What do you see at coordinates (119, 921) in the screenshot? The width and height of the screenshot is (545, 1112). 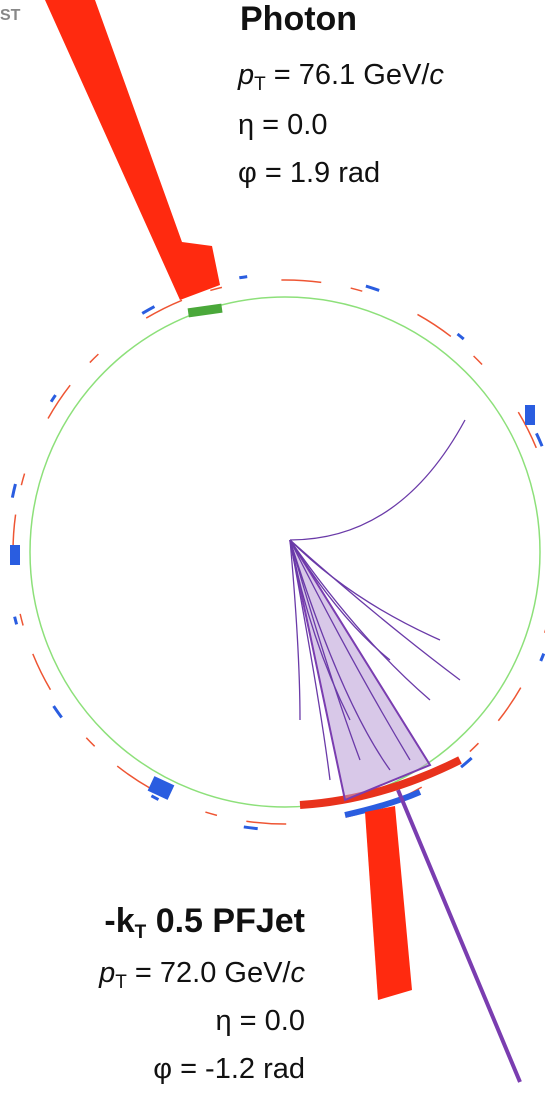 I see `prefix: -k` at bounding box center [119, 921].